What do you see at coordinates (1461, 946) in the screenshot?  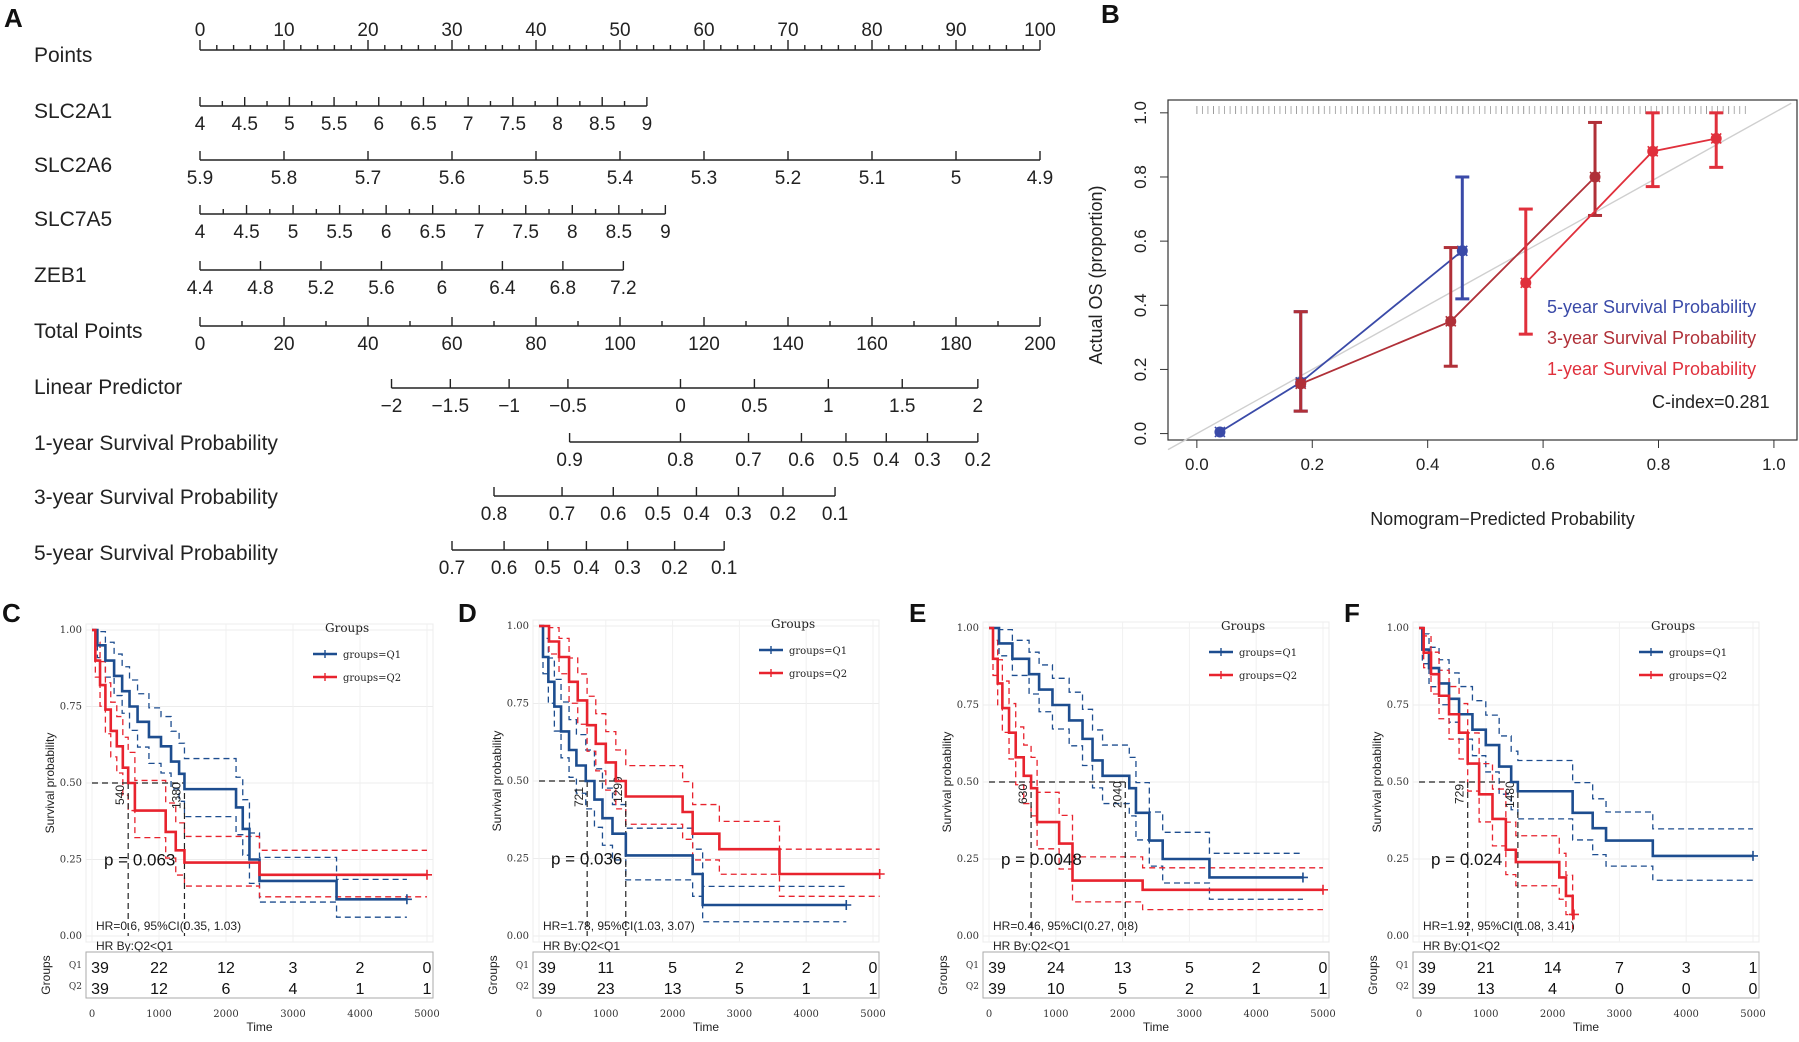 I see `km-hr-direction: HR By:Q1<Q2` at bounding box center [1461, 946].